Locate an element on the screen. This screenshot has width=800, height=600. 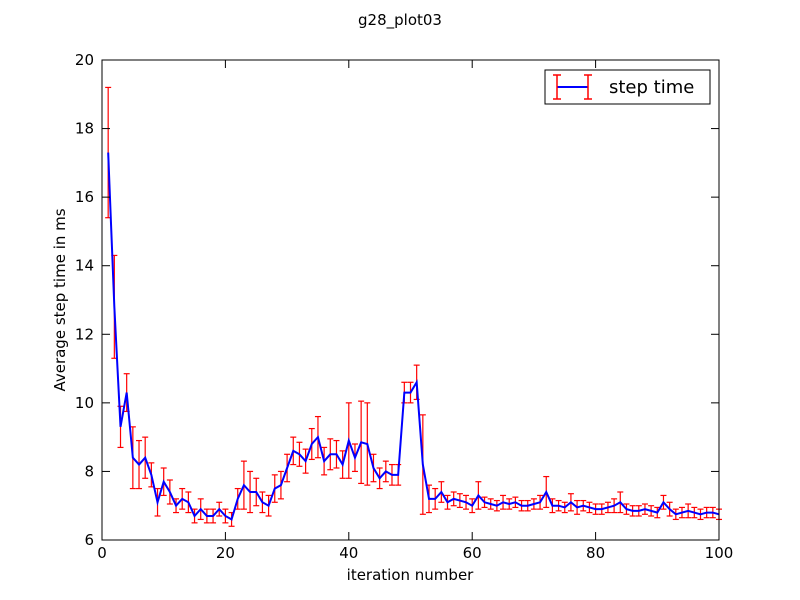
y-tick-label: 10 is located at coordinates (84, 403).